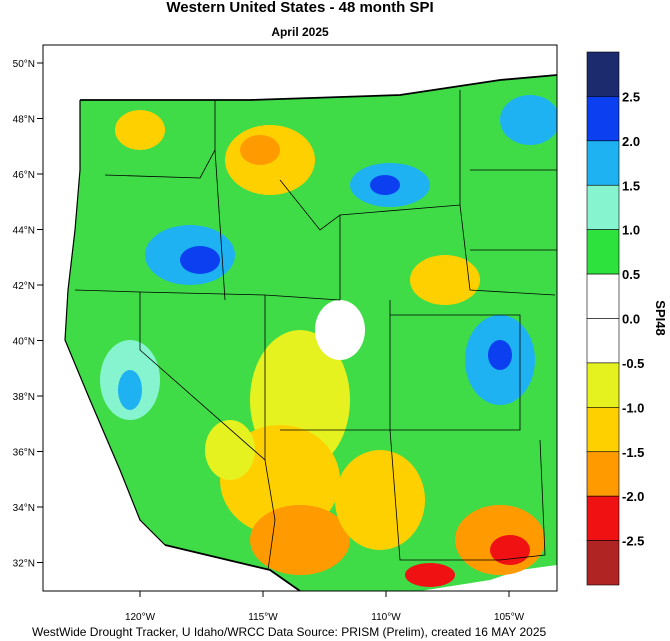  I want to click on title: Western United States - 48 month SPI, so click(299, 8).